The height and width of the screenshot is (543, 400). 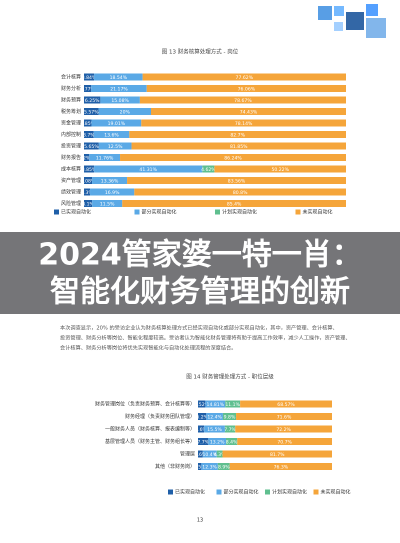 What do you see at coordinates (175, 466) in the screenshot?
I see `category-label: 其他（非财务岗）` at bounding box center [175, 466].